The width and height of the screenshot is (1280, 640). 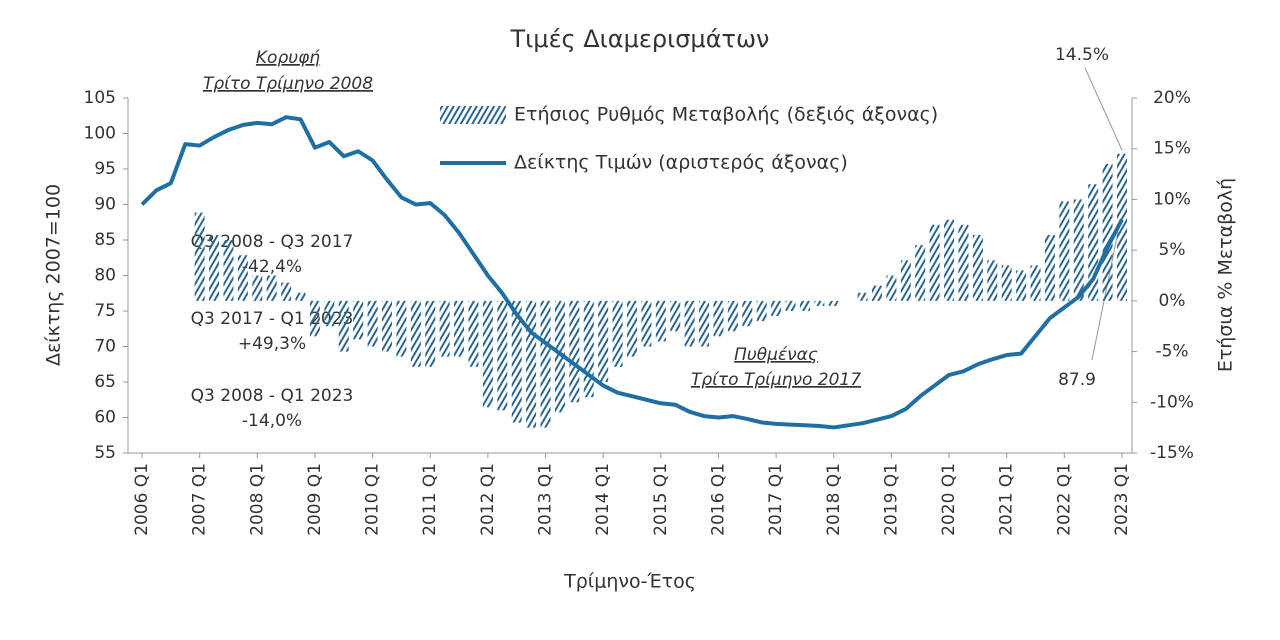 I want to click on x-tick-label: 2011 Q1, so click(x=430, y=499).